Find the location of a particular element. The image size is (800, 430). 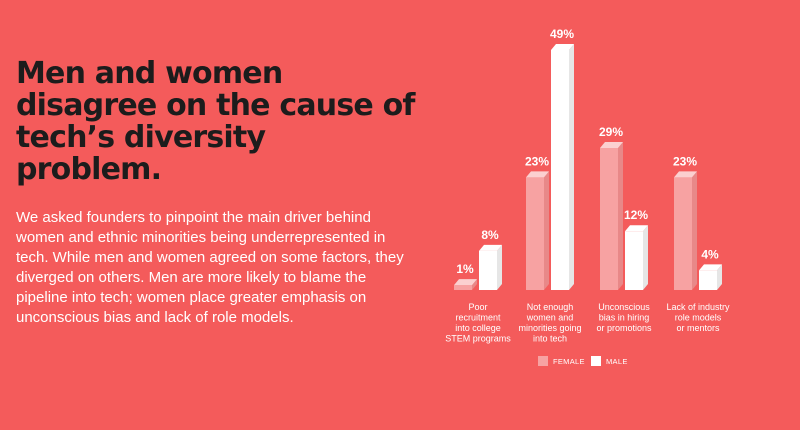

value-label-male-1: 8% is located at coordinates (490, 235).